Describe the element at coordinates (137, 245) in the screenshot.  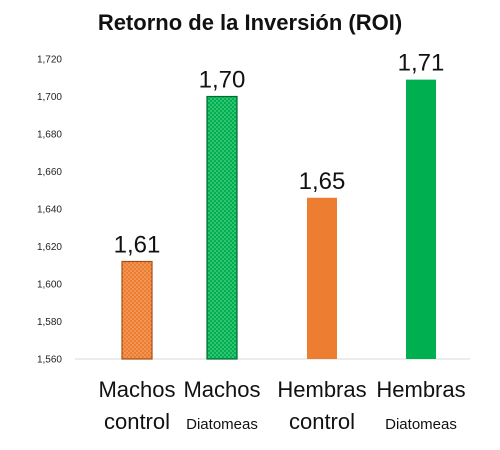
I see `data-label: 1,61` at that location.